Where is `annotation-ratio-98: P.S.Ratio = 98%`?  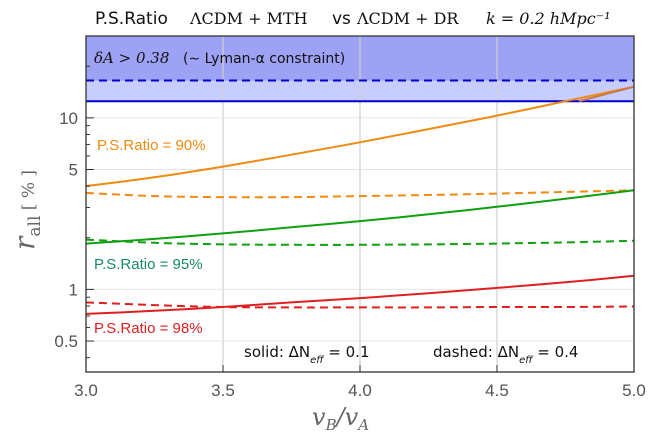 annotation-ratio-98: P.S.Ratio = 98% is located at coordinates (148, 328).